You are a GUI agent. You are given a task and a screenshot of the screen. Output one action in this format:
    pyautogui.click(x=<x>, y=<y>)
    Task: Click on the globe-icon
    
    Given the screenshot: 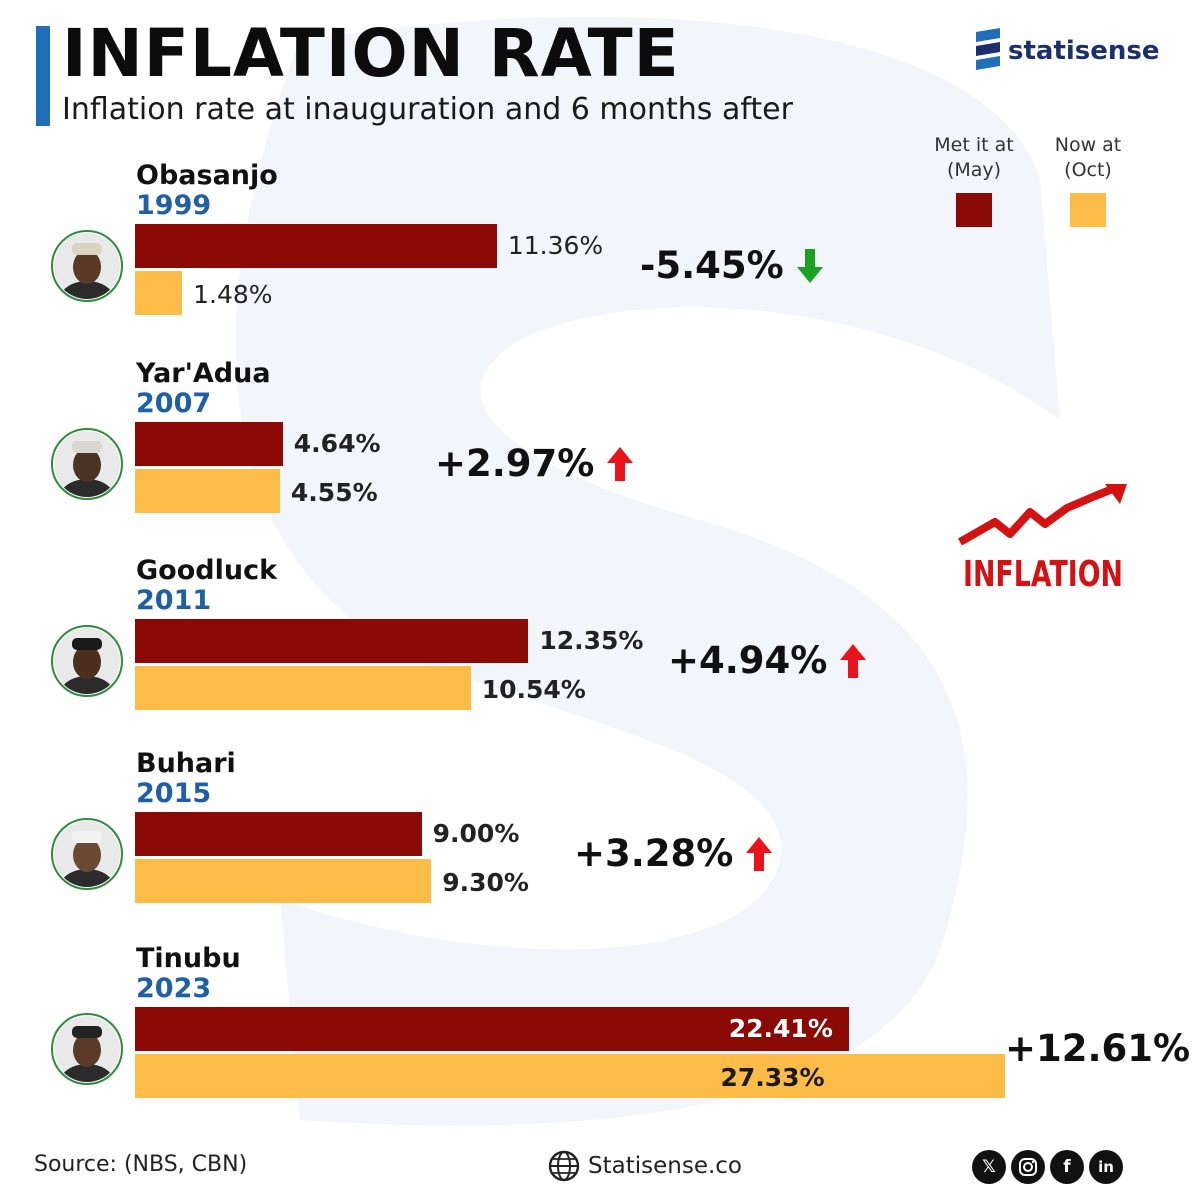 What is the action you would take?
    pyautogui.click(x=564, y=1166)
    